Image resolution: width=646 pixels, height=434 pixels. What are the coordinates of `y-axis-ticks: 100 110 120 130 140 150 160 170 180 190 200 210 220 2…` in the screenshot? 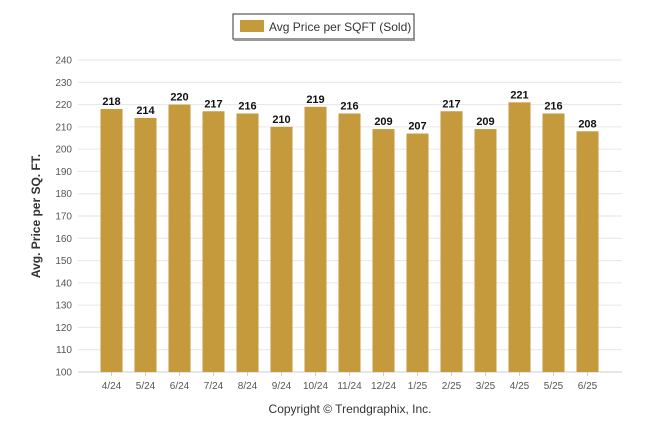 It's located at (63, 217).